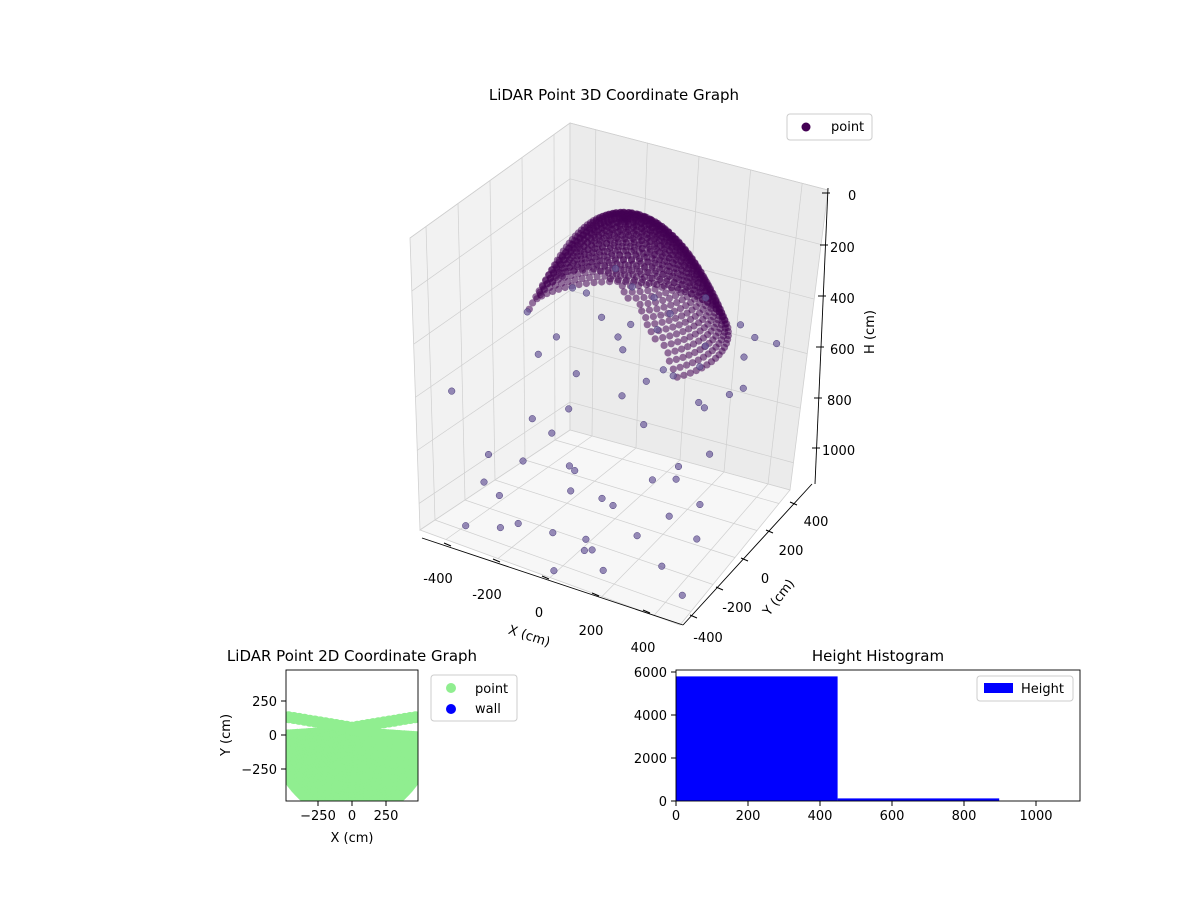  Describe the element at coordinates (847, 127) in the screenshot. I see `legend-3d-label: point` at that location.